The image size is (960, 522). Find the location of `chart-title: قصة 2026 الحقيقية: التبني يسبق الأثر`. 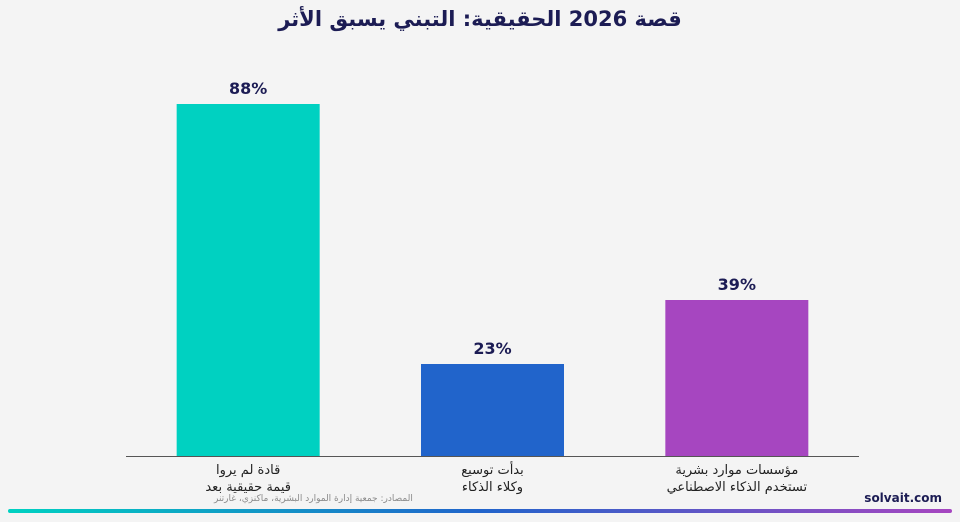

chart-title: قصة 2026 الحقيقية: التبني يسبق الأثر is located at coordinates (479, 18).